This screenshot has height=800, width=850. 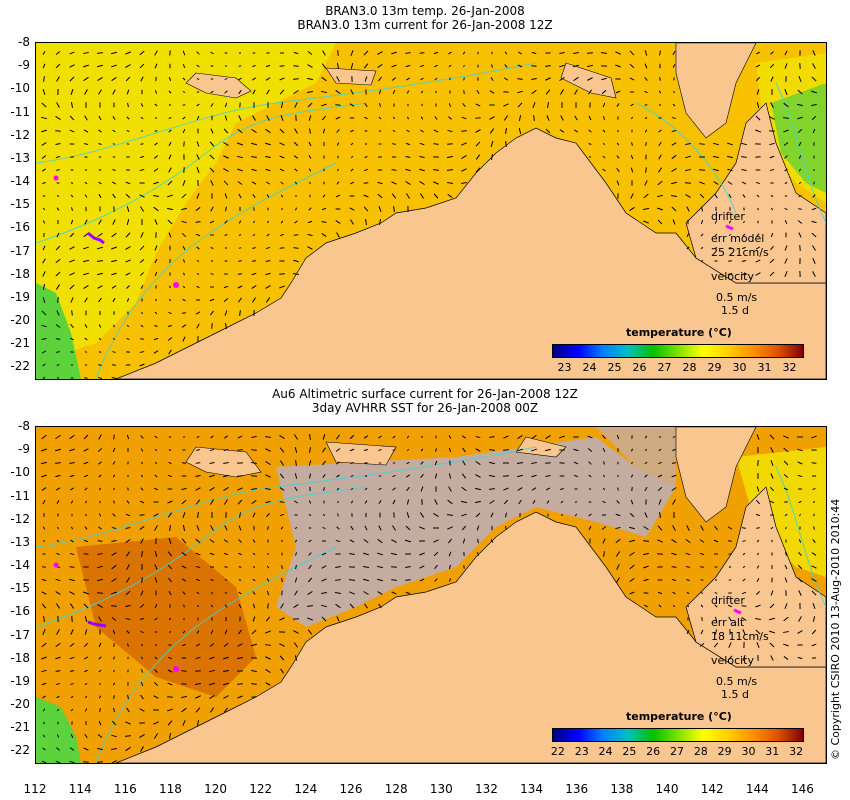 I want to click on y-tick-label: -8, so click(x=24, y=42).